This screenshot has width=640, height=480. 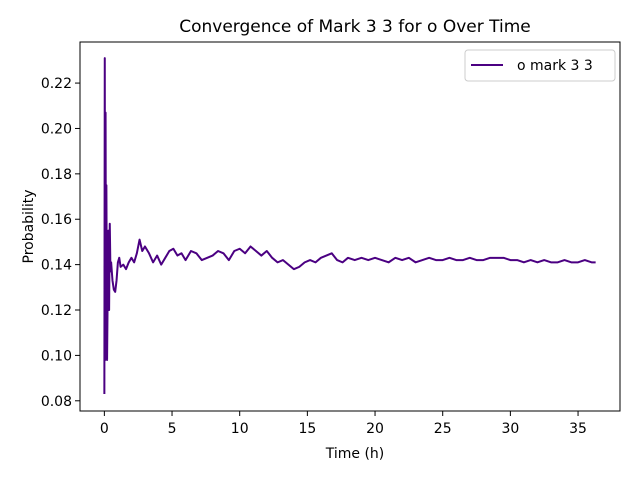 What do you see at coordinates (307, 429) in the screenshot?
I see `x-tick-label: 15` at bounding box center [307, 429].